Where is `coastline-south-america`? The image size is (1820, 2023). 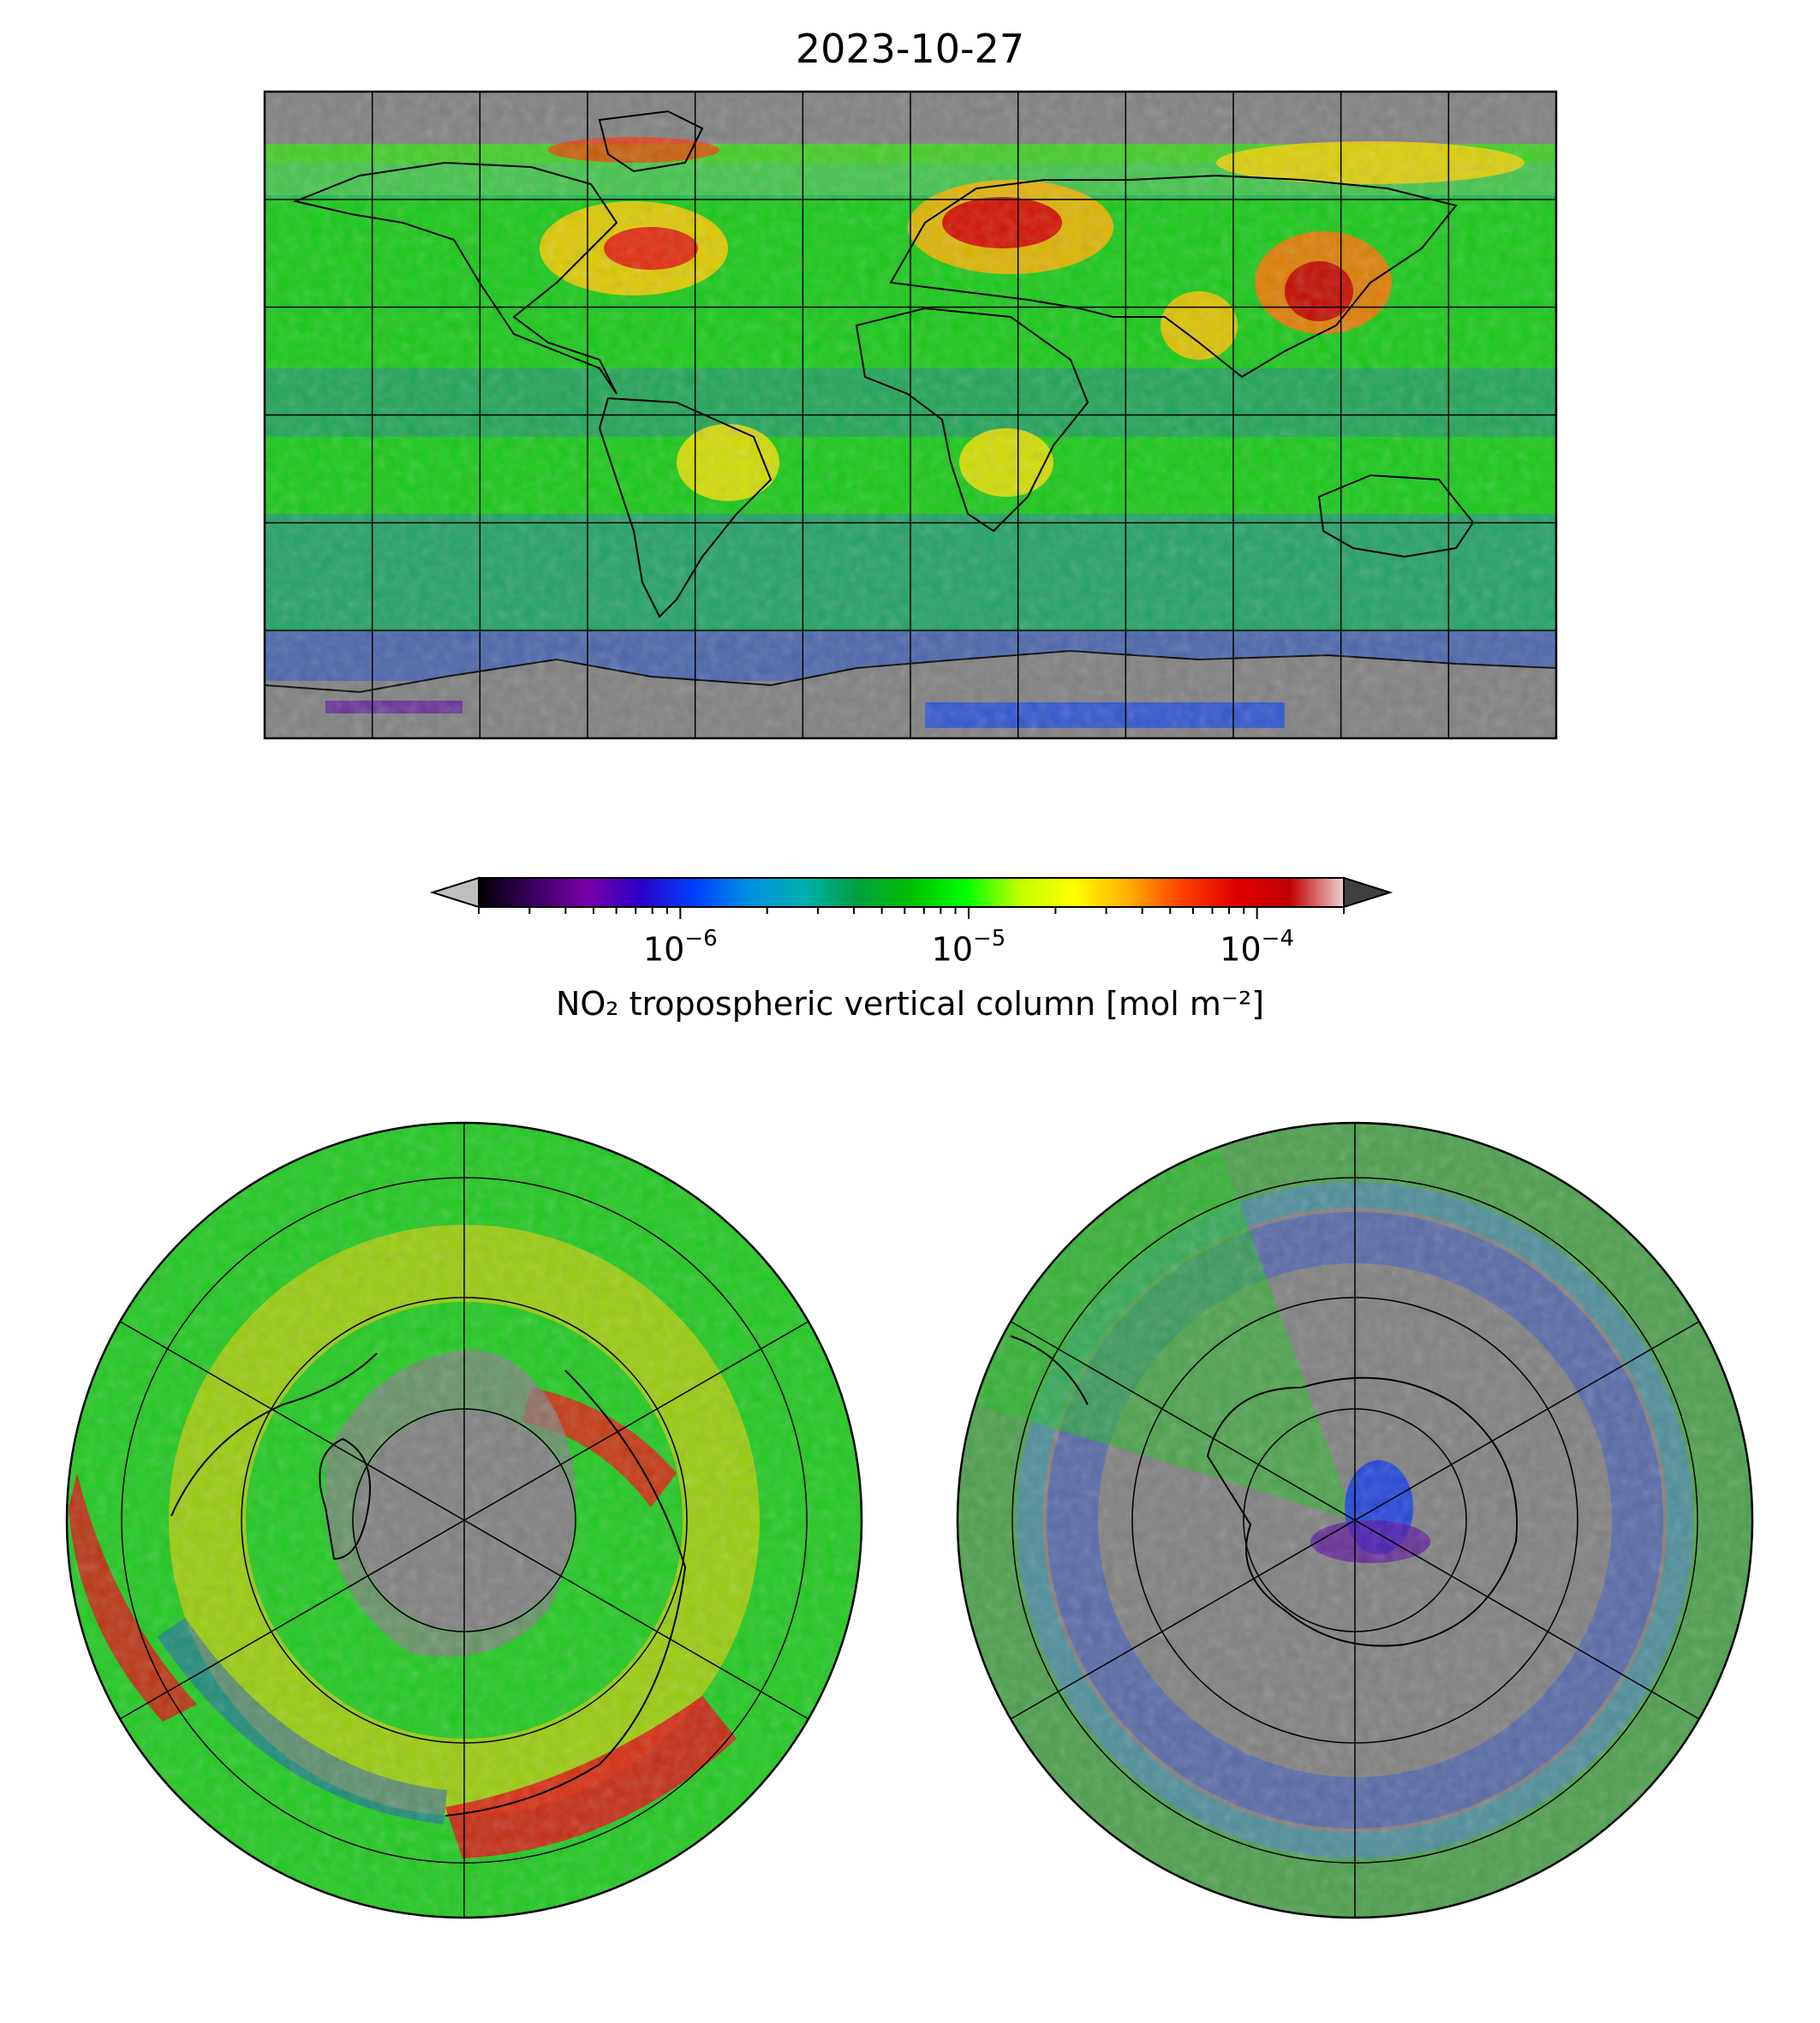 coastline-south-america is located at coordinates (685, 507).